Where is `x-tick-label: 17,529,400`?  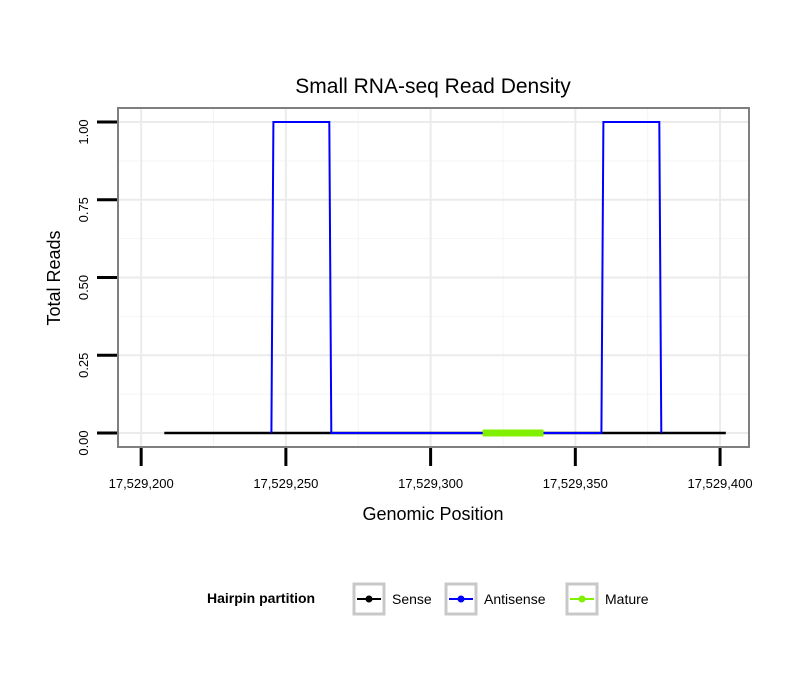
x-tick-label: 17,529,400 is located at coordinates (720, 483).